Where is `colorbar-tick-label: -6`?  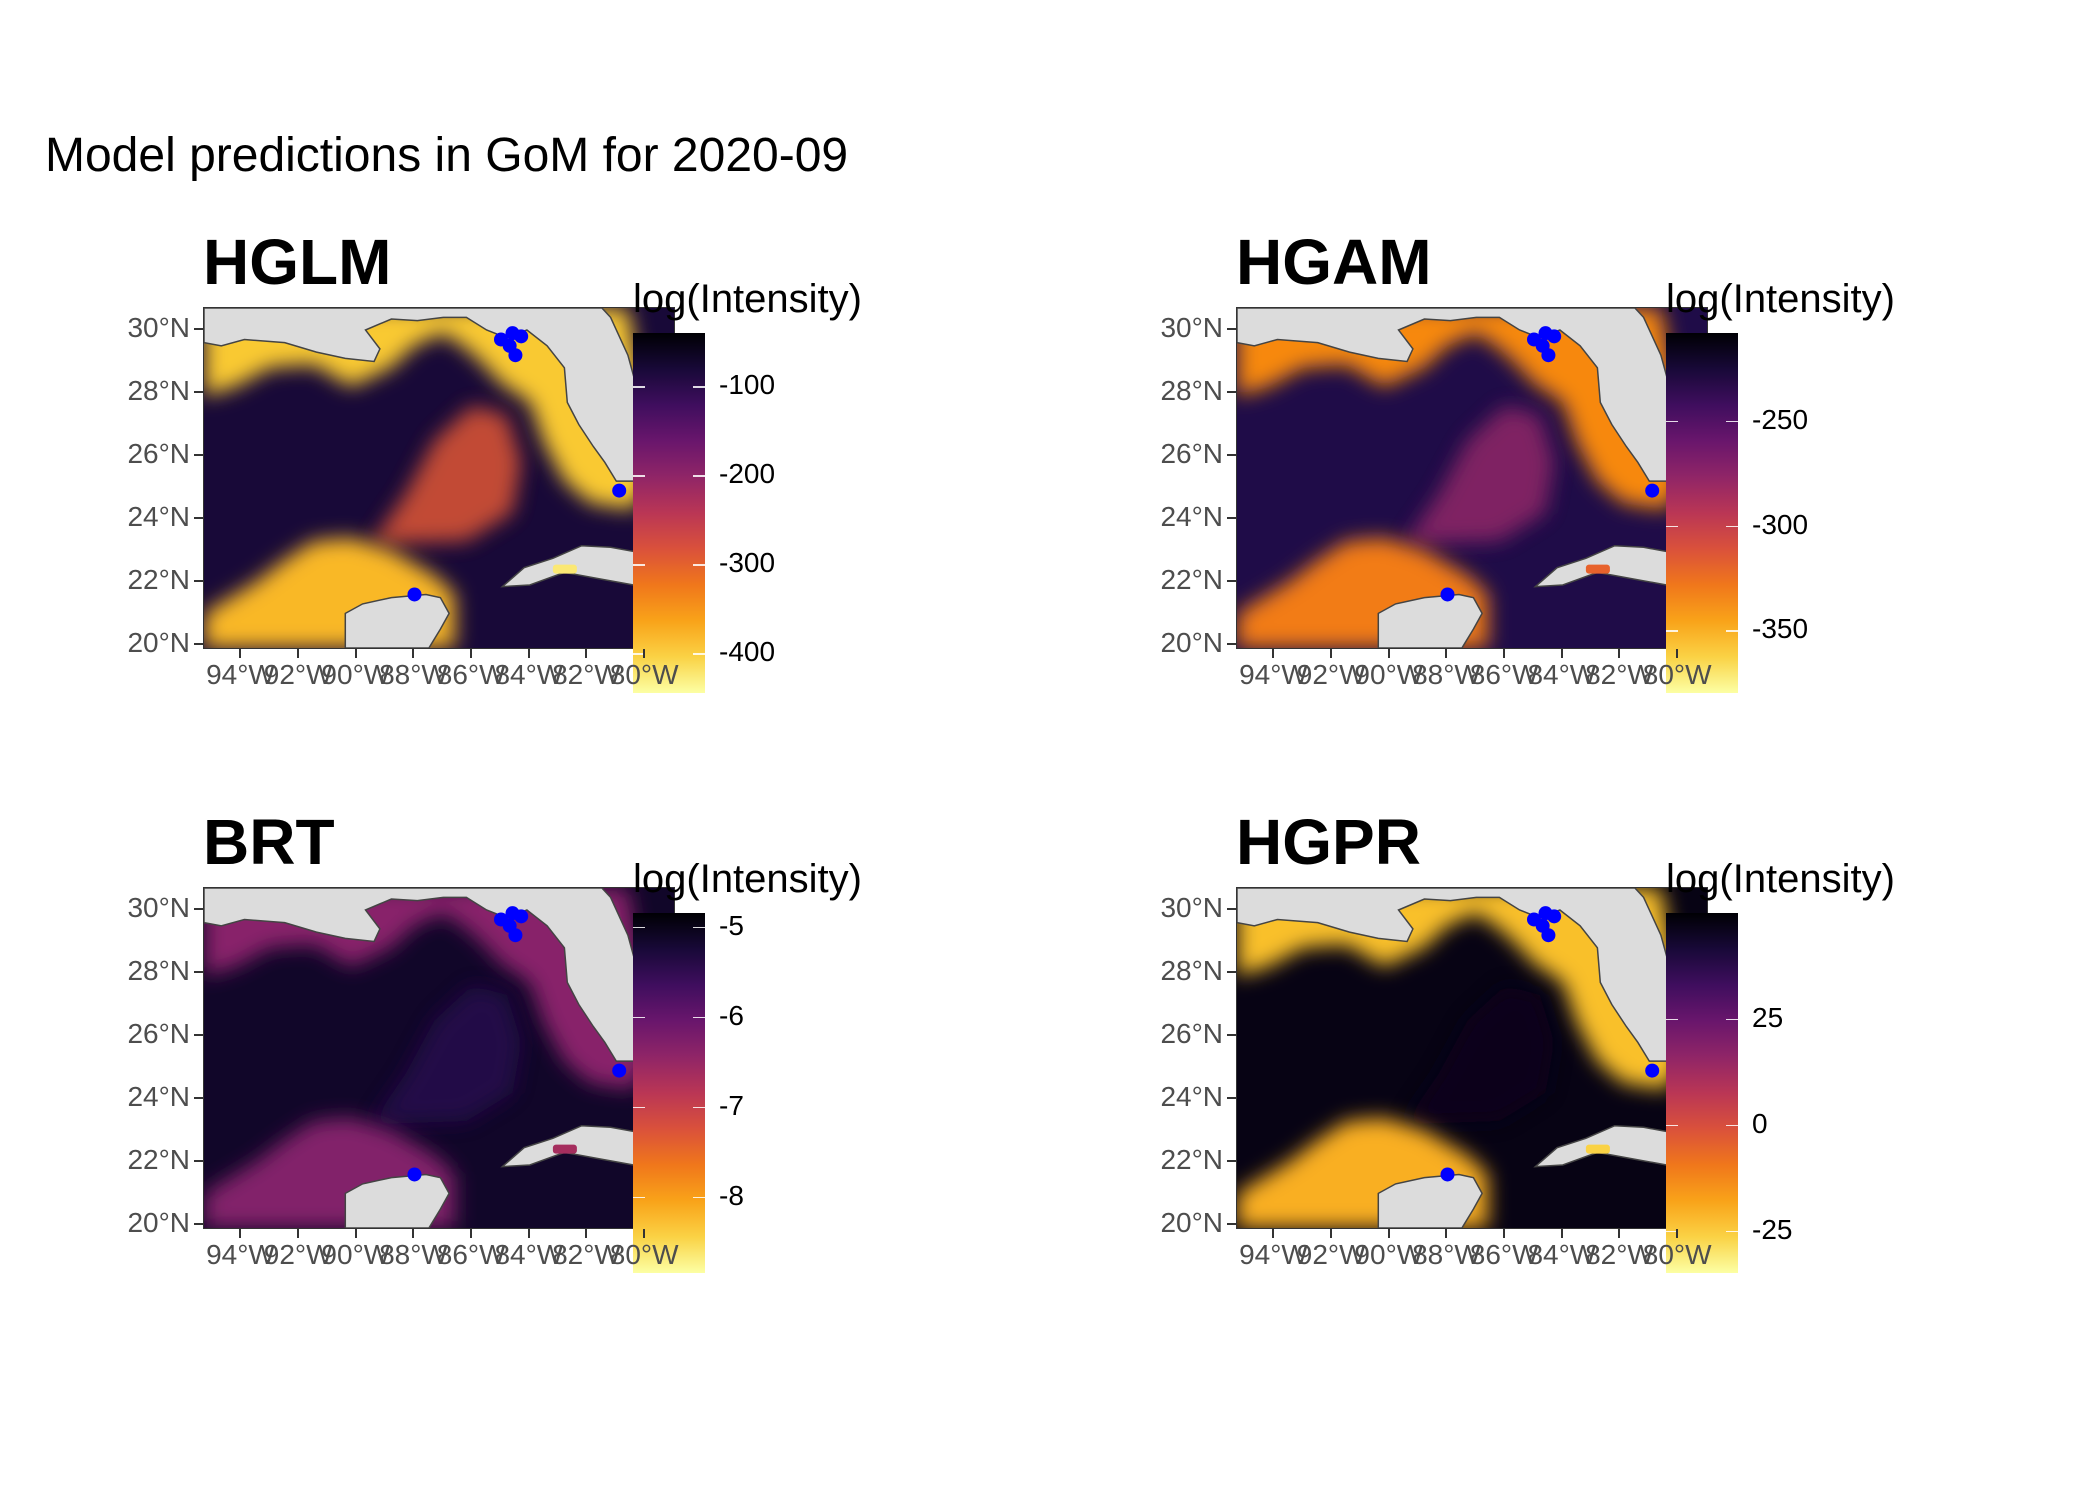 colorbar-tick-label: -6 is located at coordinates (731, 1015).